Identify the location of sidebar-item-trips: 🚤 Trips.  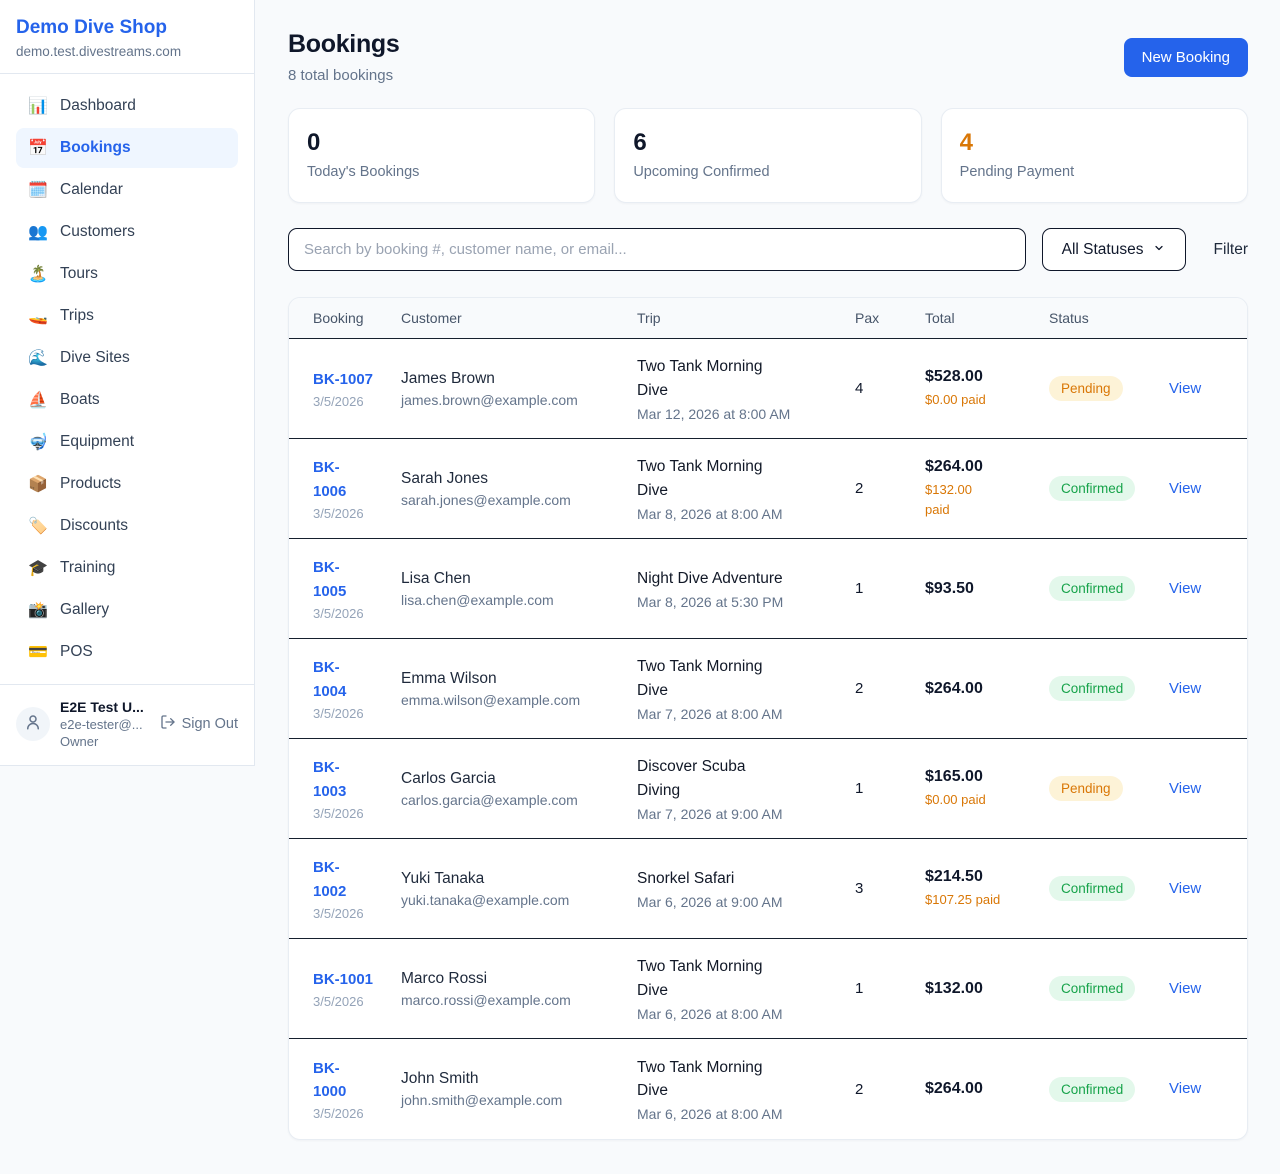
(61, 316).